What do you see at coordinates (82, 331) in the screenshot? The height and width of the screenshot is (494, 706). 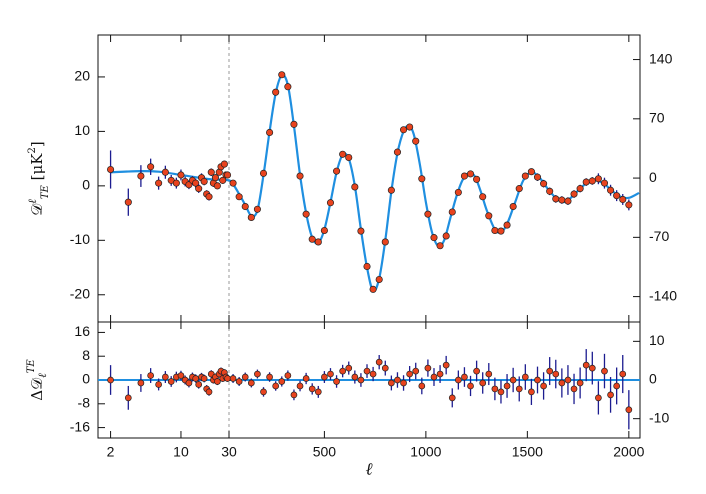 I see `y-tick-label: 16` at bounding box center [82, 331].